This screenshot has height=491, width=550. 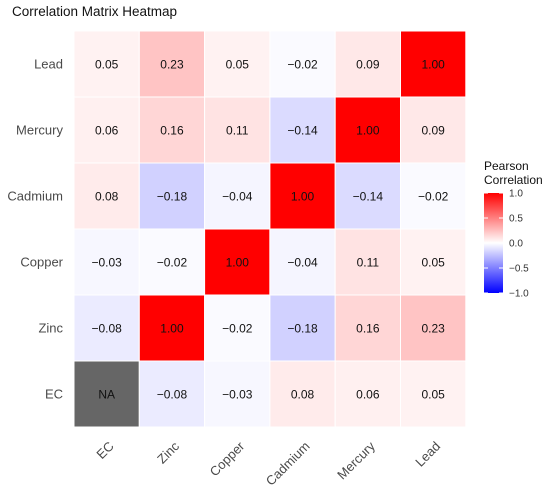 I want to click on heatmap-cell-mercury-cadmium, so click(x=302, y=130).